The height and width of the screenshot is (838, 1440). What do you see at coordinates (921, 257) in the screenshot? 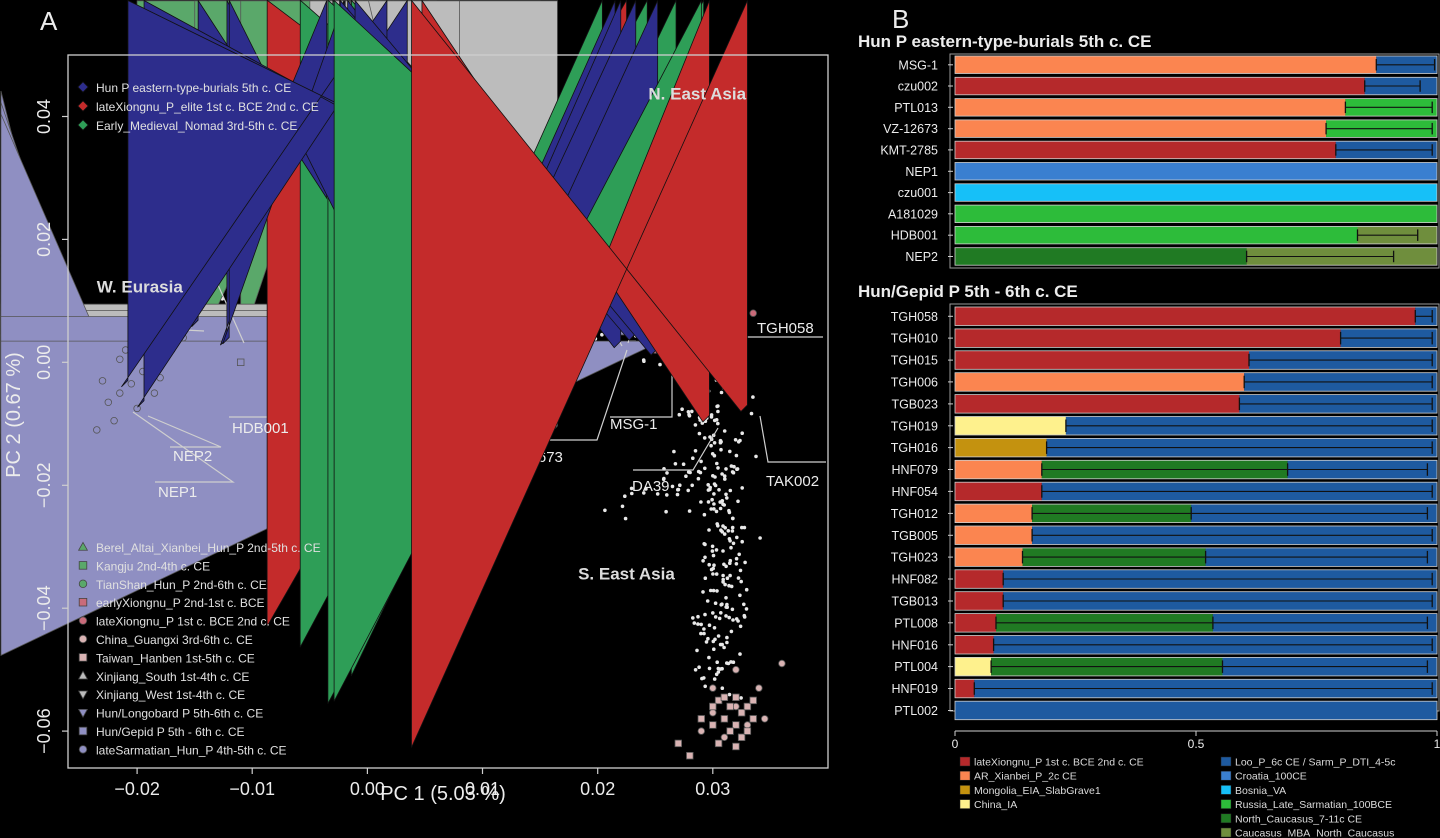
I see `row-label: NEP2` at bounding box center [921, 257].